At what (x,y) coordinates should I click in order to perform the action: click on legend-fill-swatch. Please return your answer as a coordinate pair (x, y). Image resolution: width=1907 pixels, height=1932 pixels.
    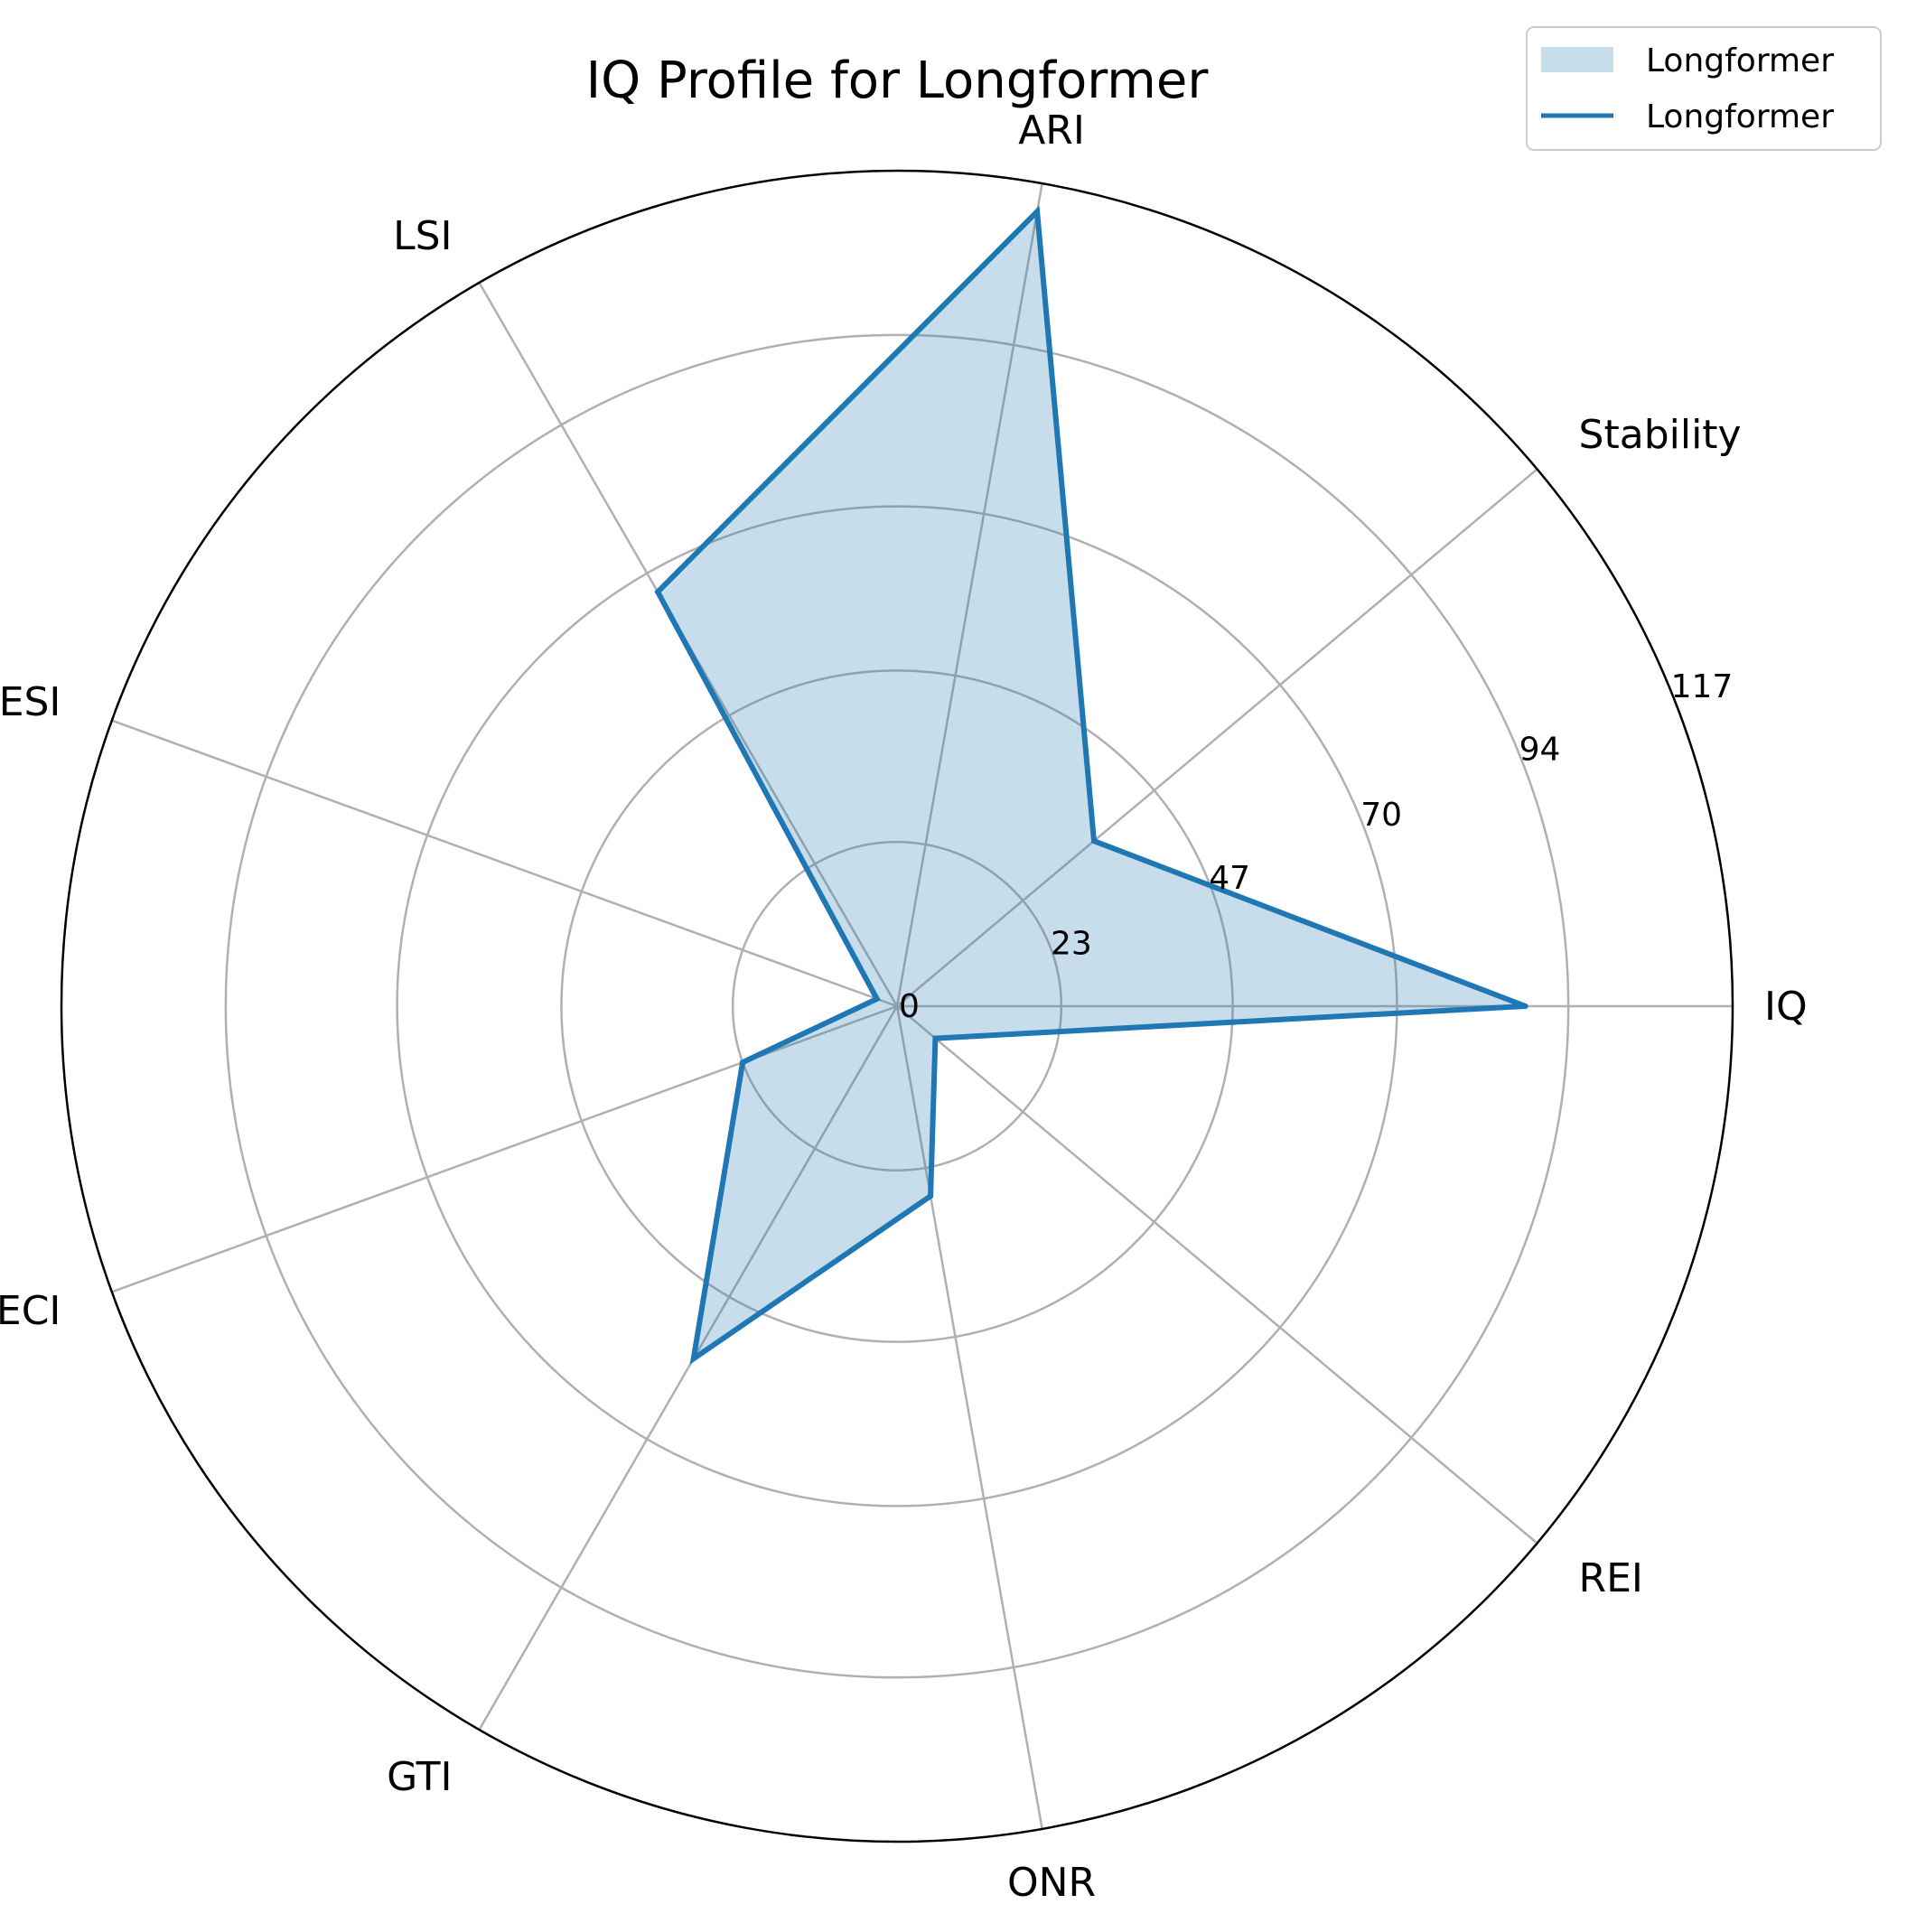
    Looking at the image, I should click on (1577, 59).